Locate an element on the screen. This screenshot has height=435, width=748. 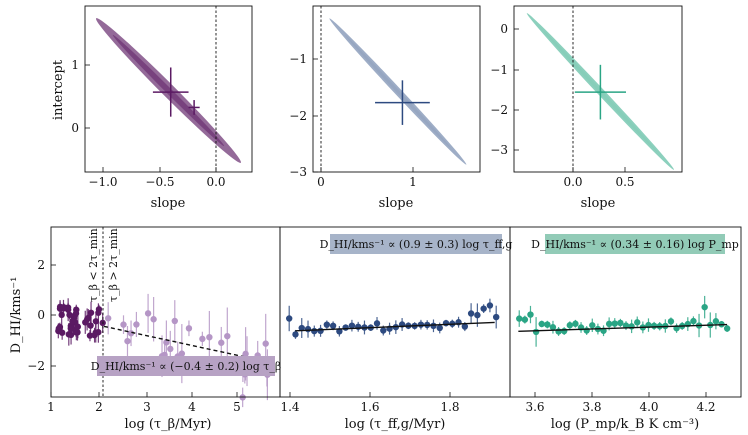
x-axis-label-5: log (τ_ff,g/Myr) is located at coordinates (395, 424).